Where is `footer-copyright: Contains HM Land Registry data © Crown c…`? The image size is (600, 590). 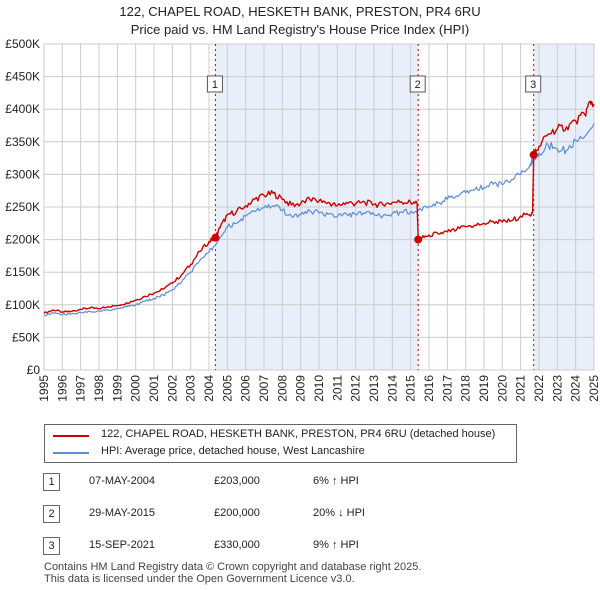
footer-copyright: Contains HM Land Registry data © Crown c… is located at coordinates (233, 567).